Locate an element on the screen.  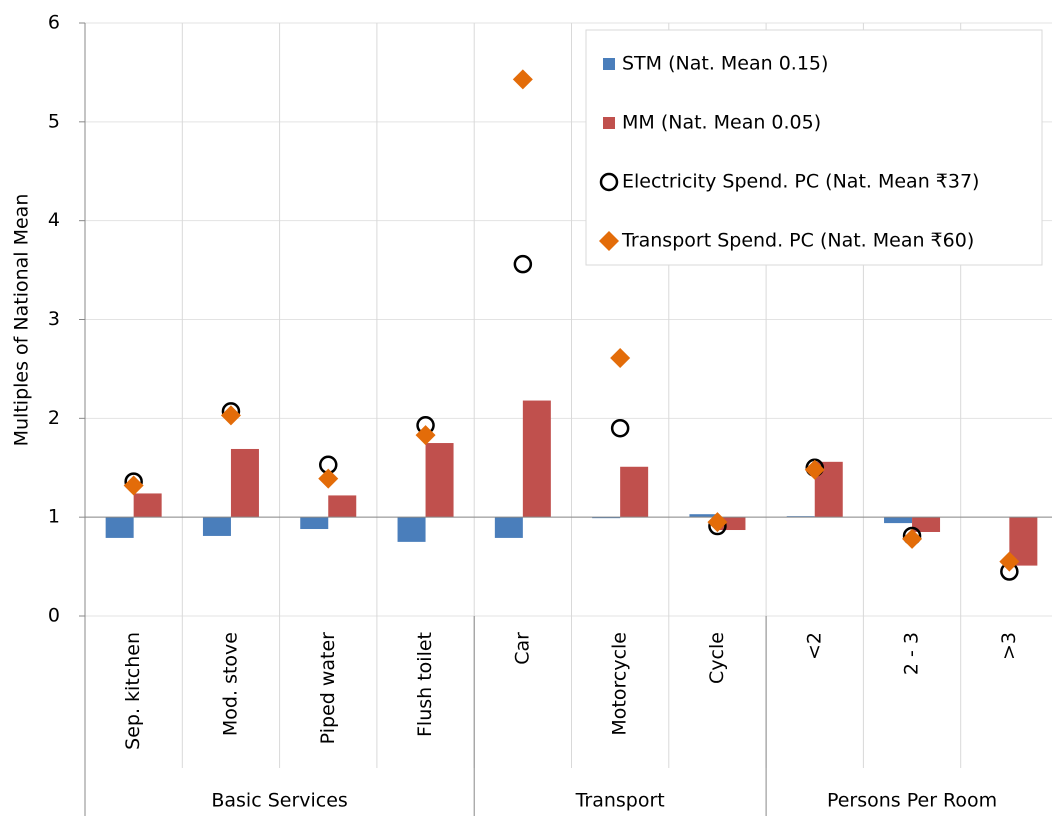
y-tick-label: 2 is located at coordinates (54, 418).